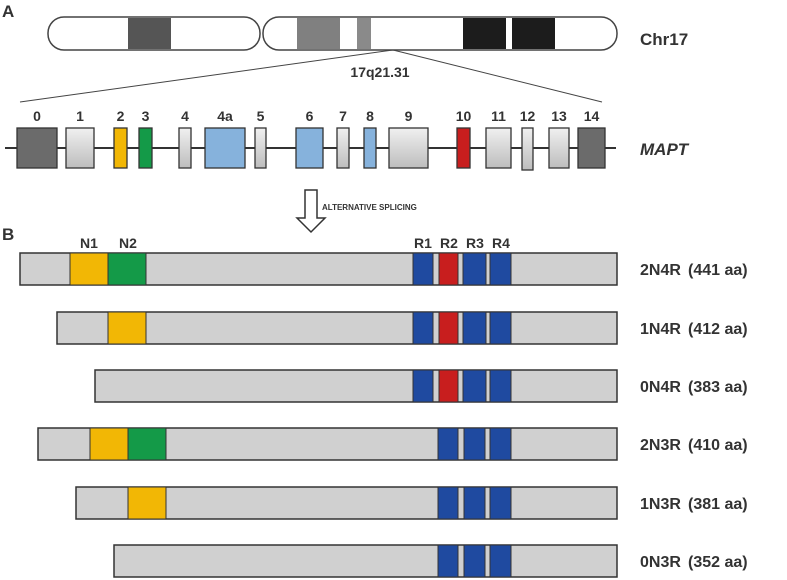 The width and height of the screenshot is (787, 580). Describe the element at coordinates (206, 76) in the screenshot. I see `zoom-line-left` at that location.